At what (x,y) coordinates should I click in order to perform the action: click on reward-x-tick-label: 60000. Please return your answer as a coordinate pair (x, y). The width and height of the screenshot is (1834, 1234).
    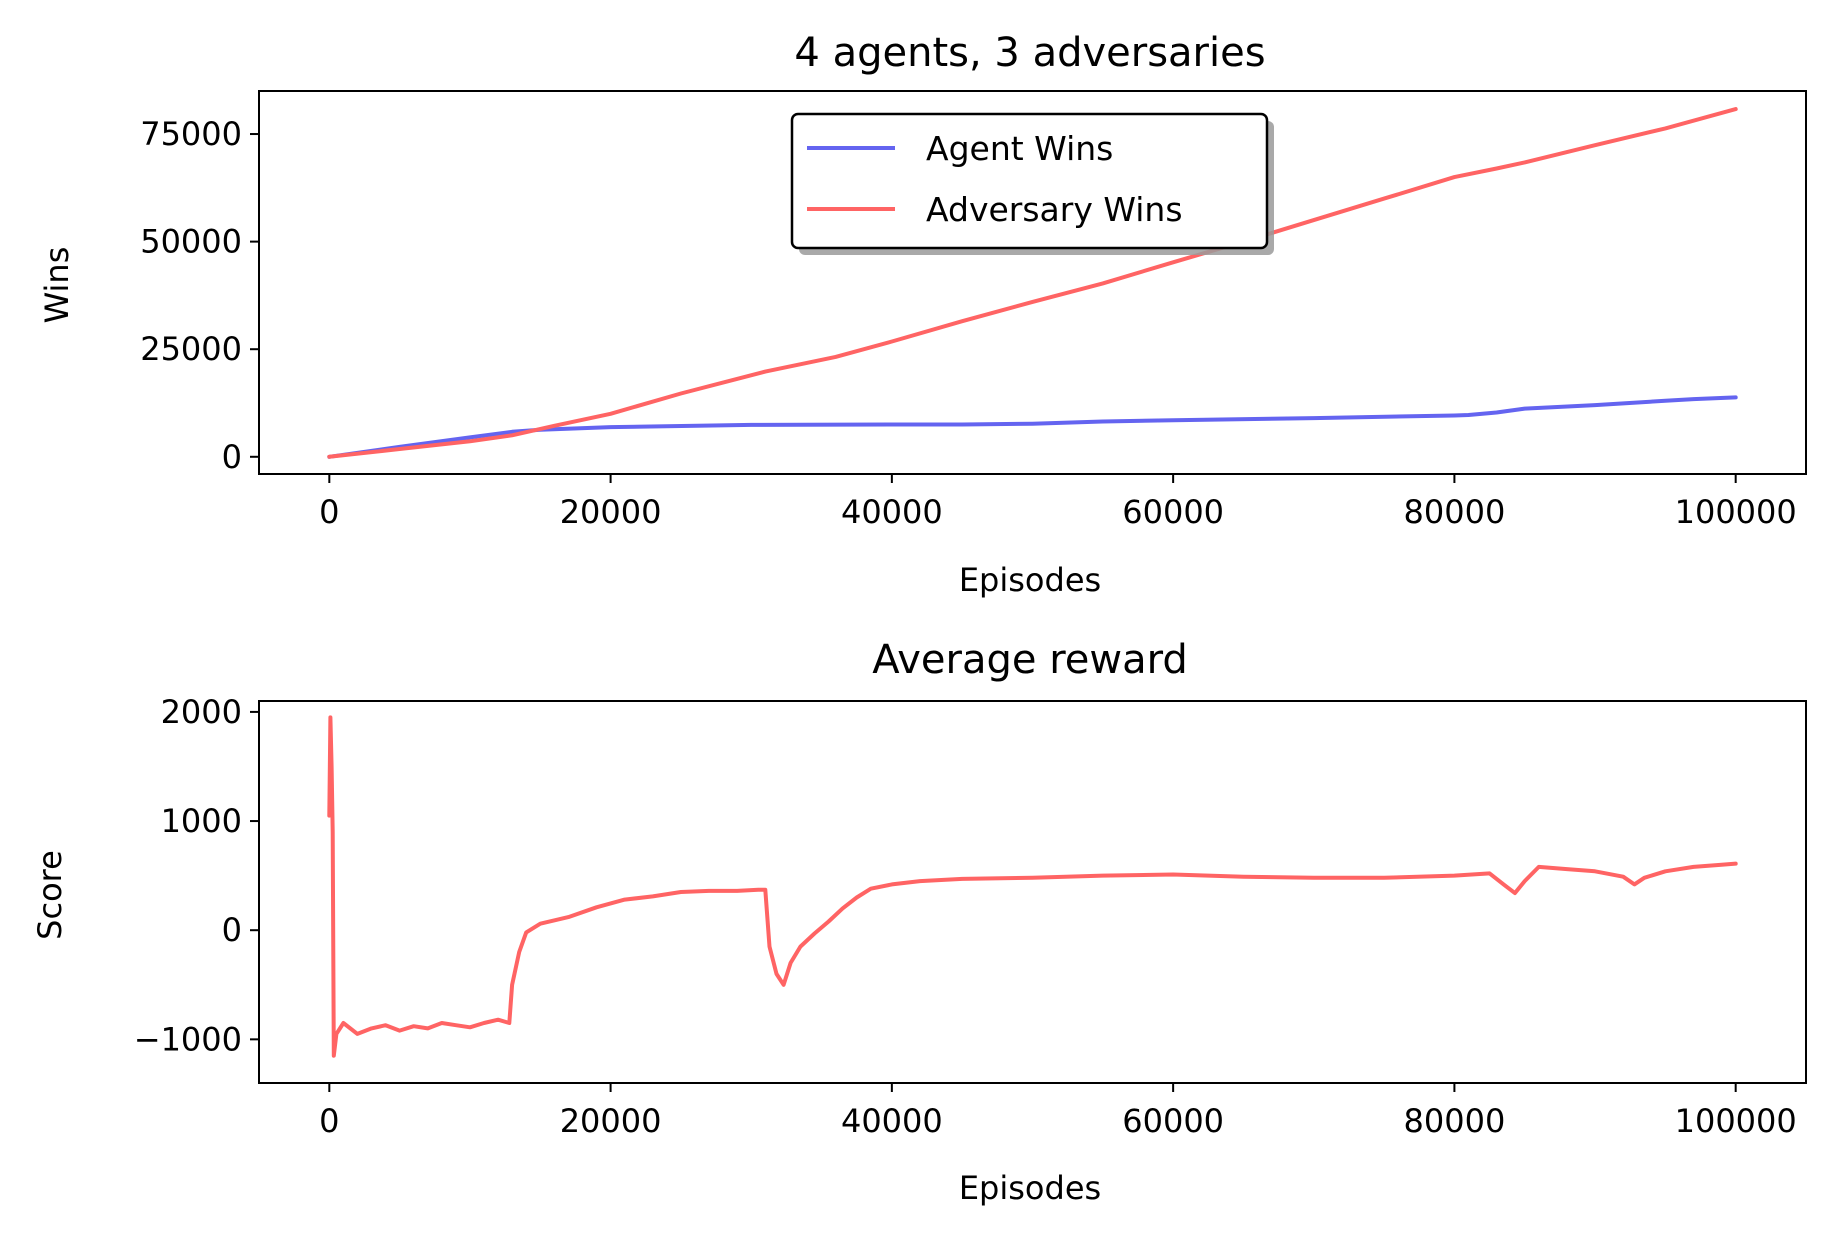
    Looking at the image, I should click on (1173, 1121).